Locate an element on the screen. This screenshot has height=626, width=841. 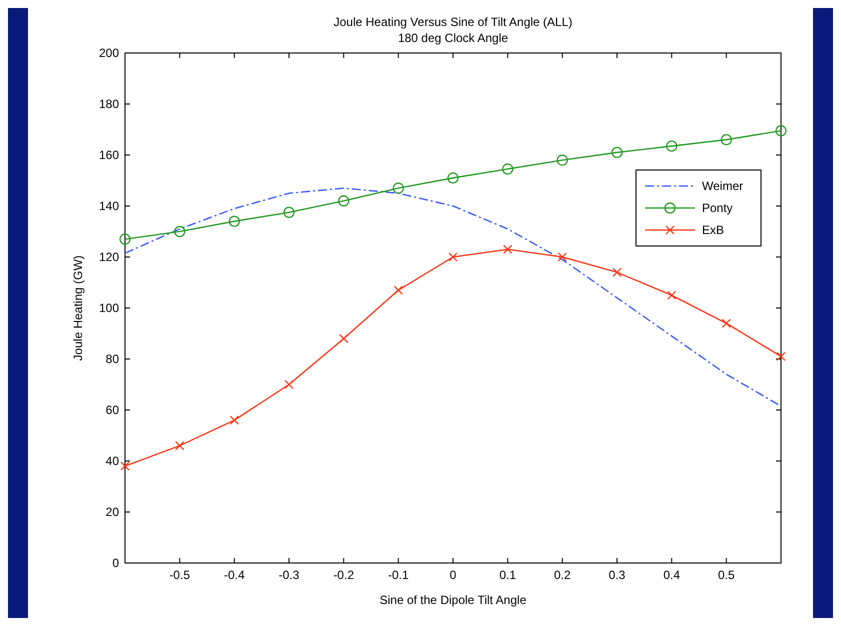
y-tick-label: 0 is located at coordinates (116, 563).